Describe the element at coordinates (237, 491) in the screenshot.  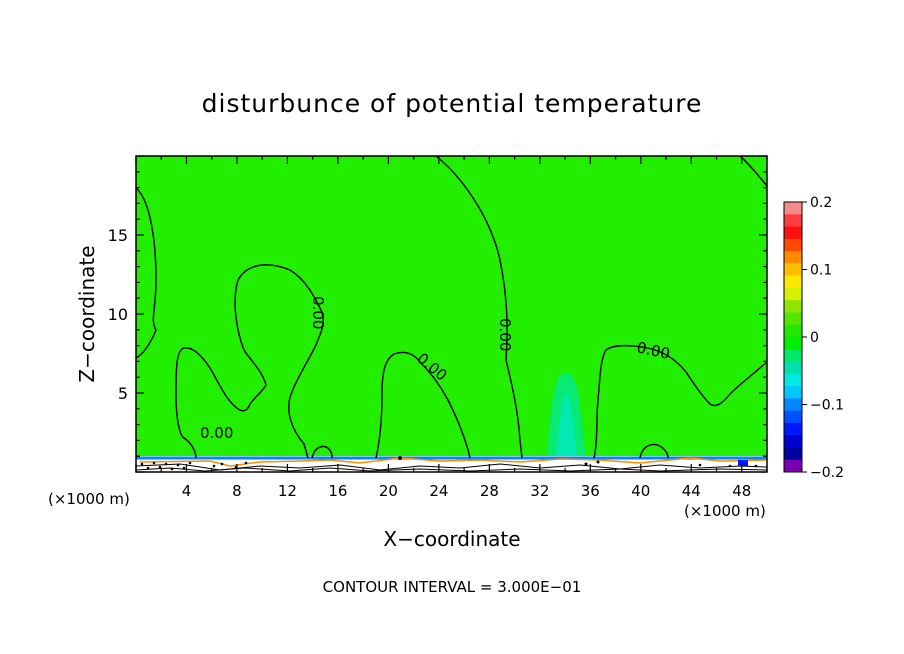
I see `x-tick-label: 8` at that location.